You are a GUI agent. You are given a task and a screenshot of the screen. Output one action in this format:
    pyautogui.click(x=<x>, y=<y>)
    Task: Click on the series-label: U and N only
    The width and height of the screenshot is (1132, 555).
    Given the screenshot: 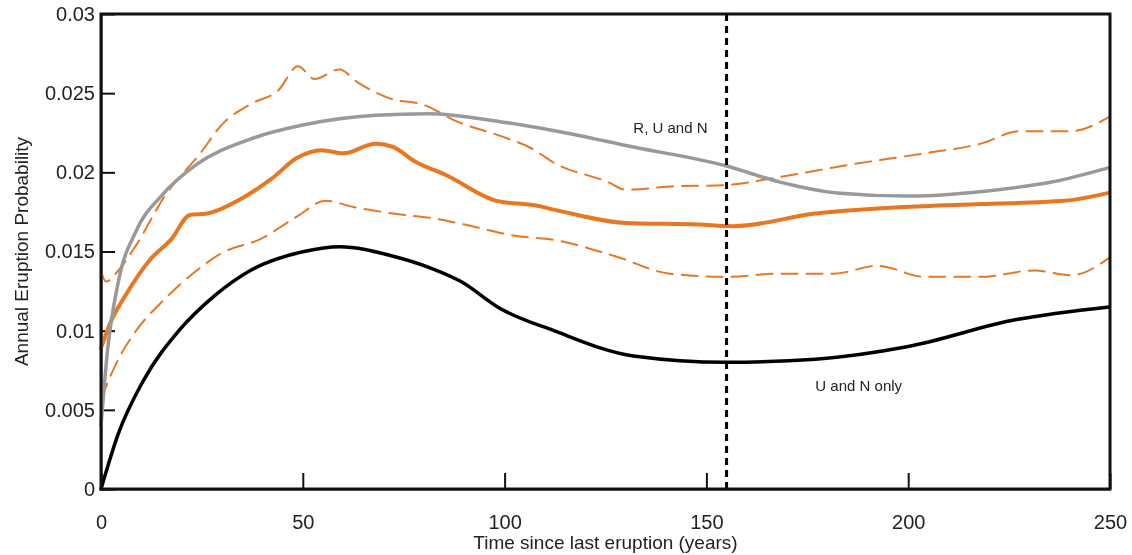 What is the action you would take?
    pyautogui.click(x=859, y=386)
    